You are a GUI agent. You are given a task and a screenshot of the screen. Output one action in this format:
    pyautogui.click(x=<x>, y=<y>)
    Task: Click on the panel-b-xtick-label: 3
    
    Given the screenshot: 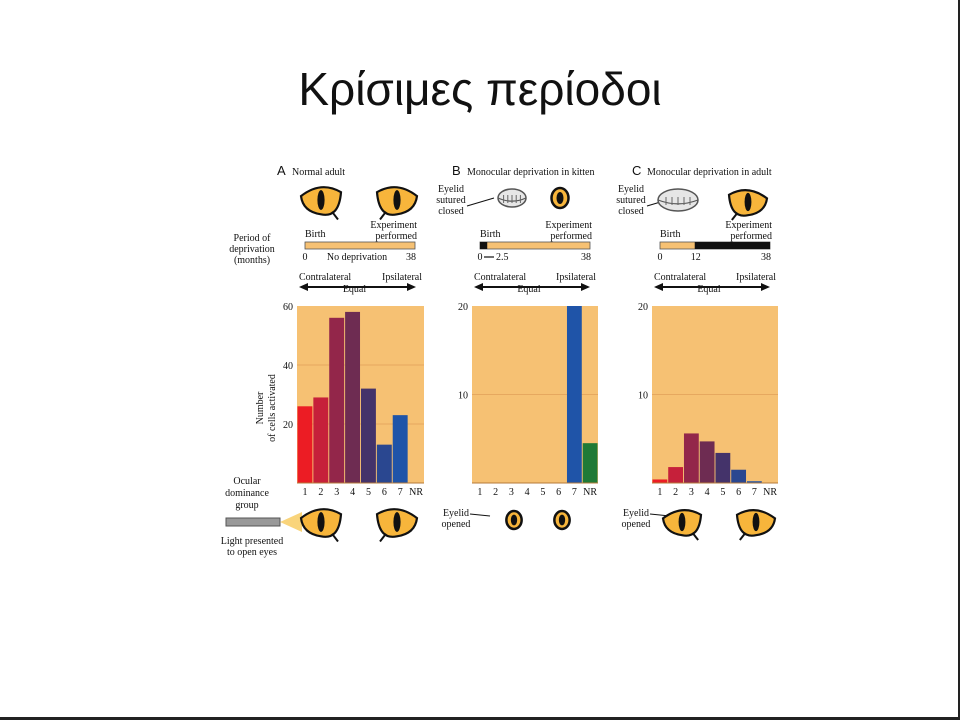 What is the action you would take?
    pyautogui.click(x=511, y=492)
    